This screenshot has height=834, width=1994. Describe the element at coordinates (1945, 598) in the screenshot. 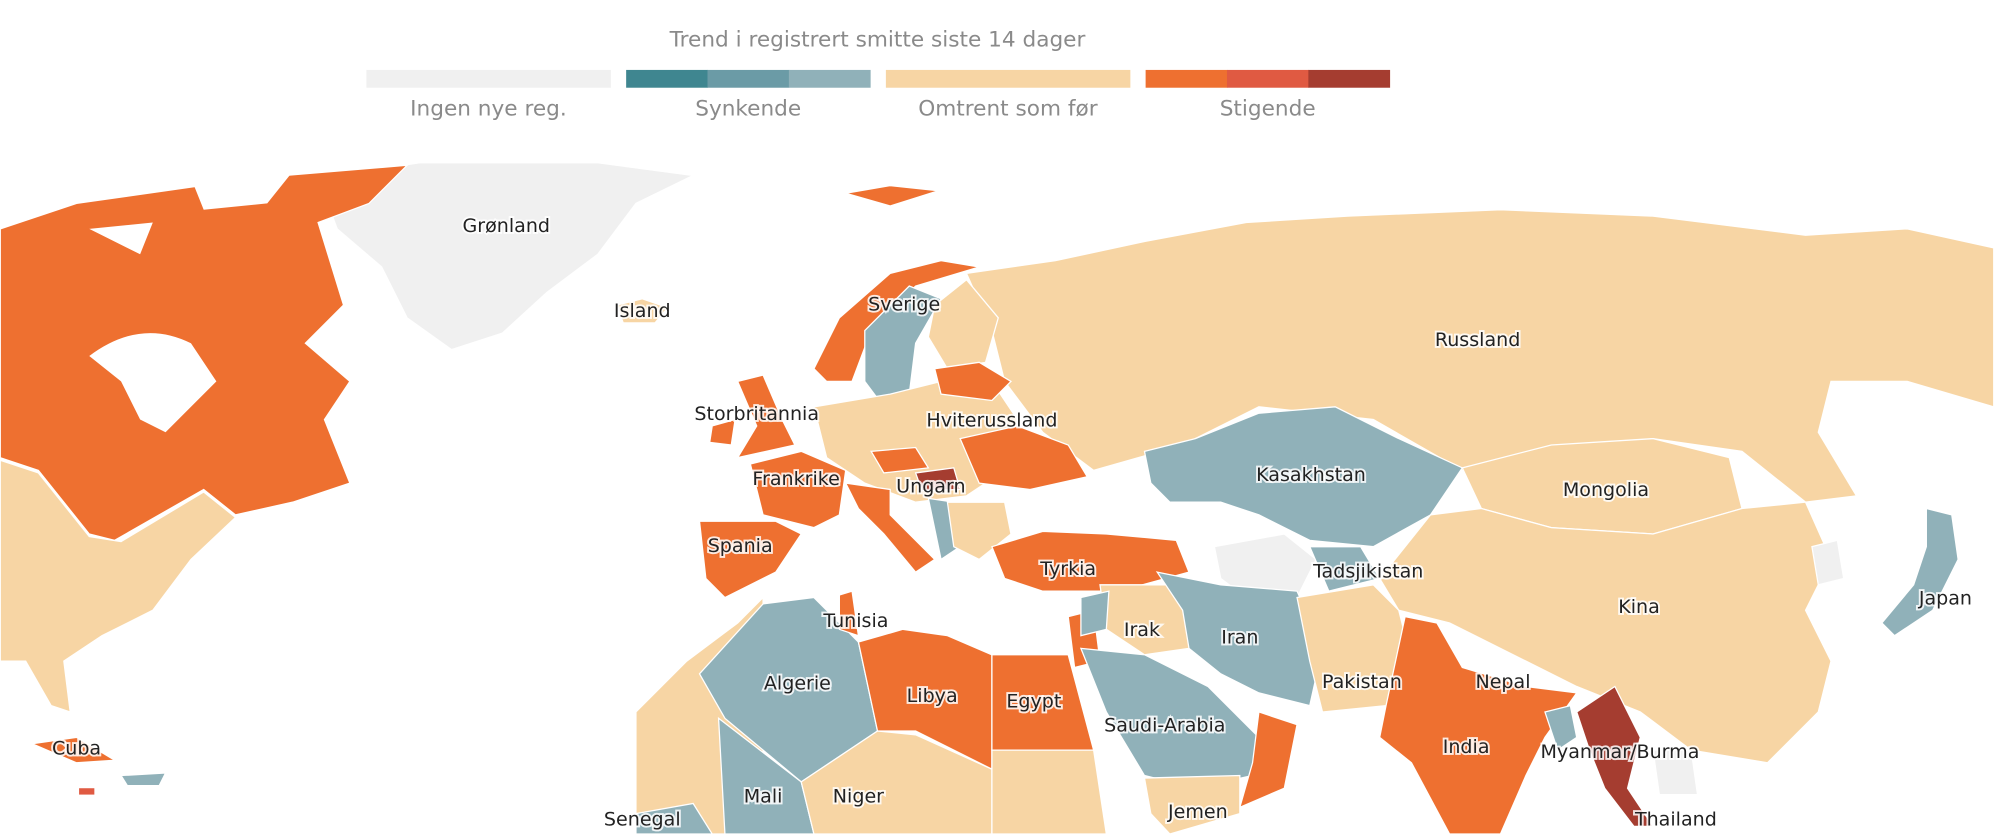

I see `country-label: Japan` at that location.